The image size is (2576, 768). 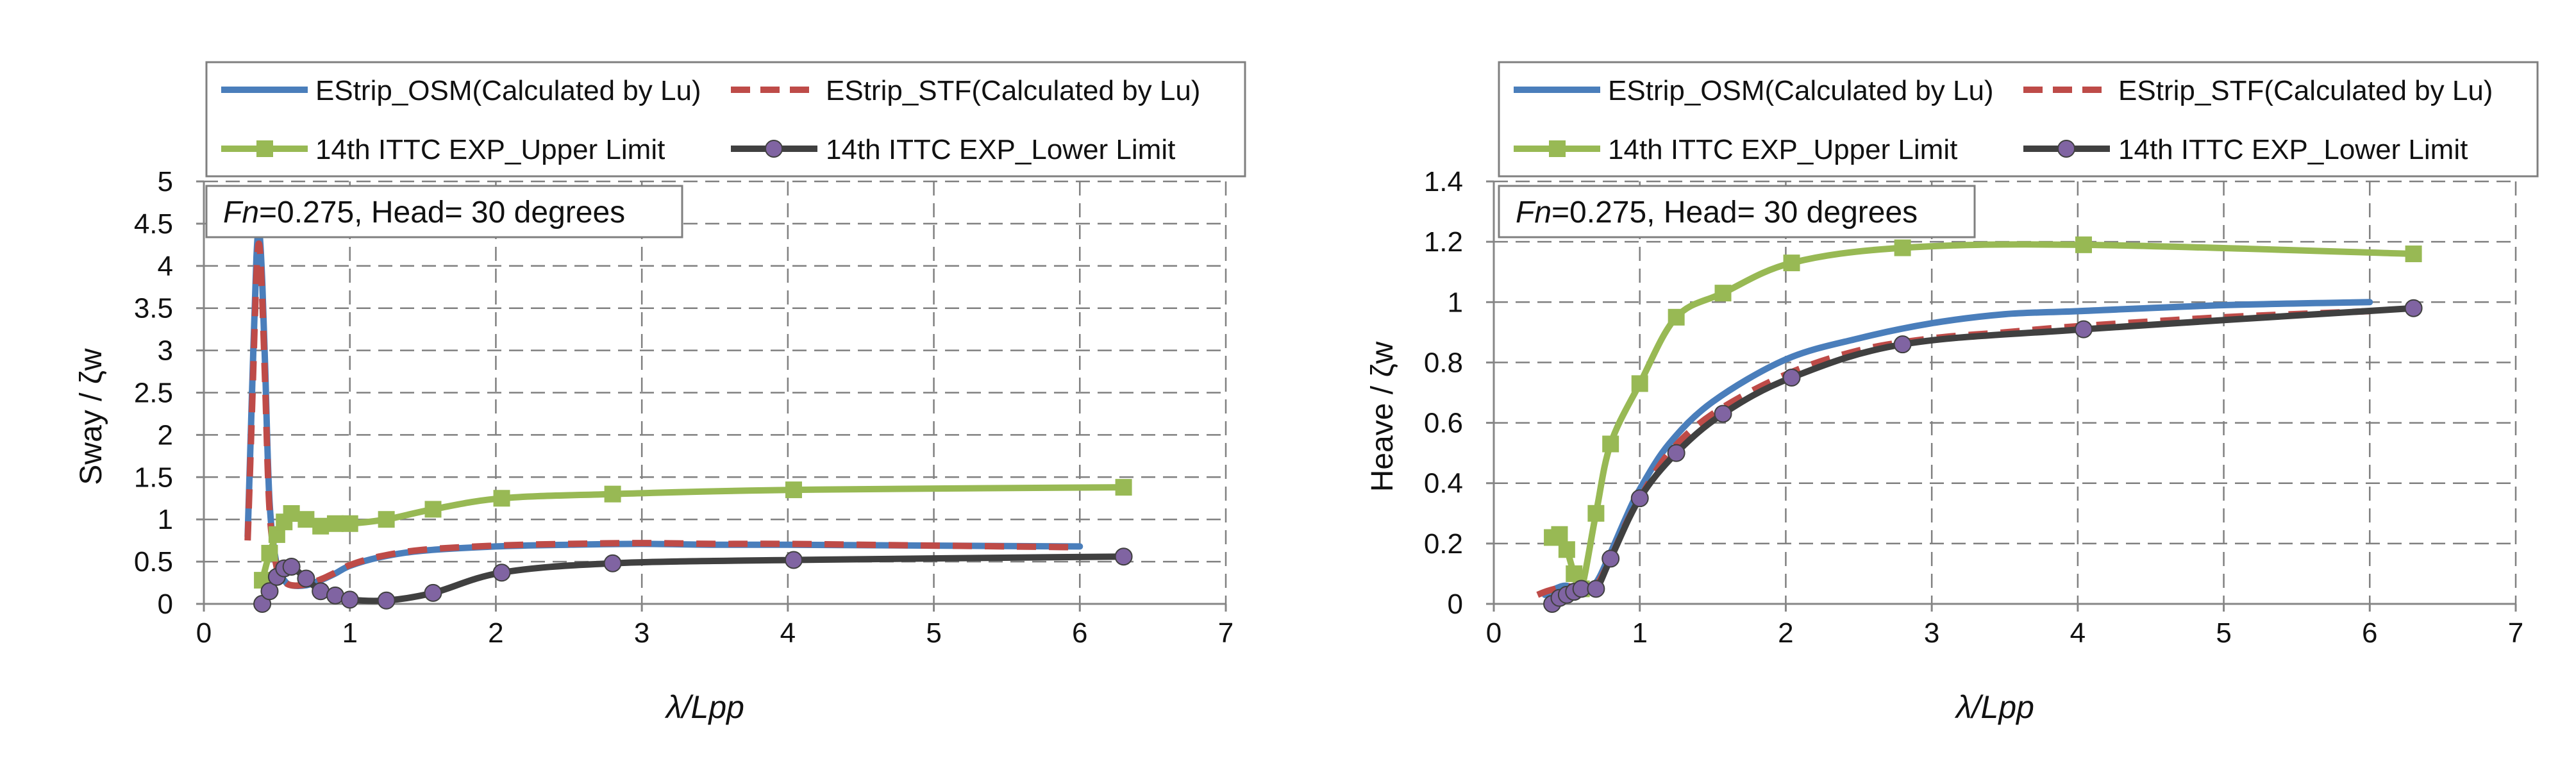 I want to click on heave-legend-stf-label: EStrip_STF(Calculated by Lu), so click(x=2305, y=90).